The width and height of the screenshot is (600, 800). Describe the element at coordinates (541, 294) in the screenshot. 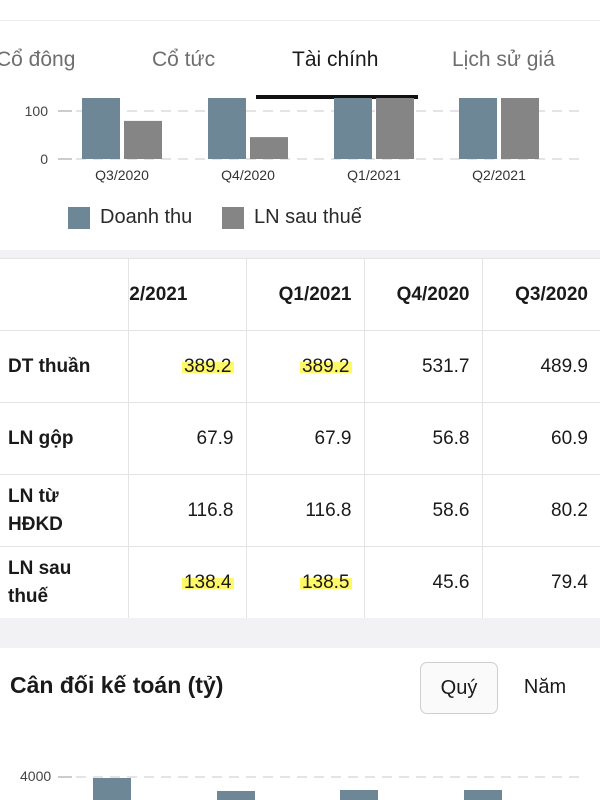

I see `column-header: Q3/2020` at that location.